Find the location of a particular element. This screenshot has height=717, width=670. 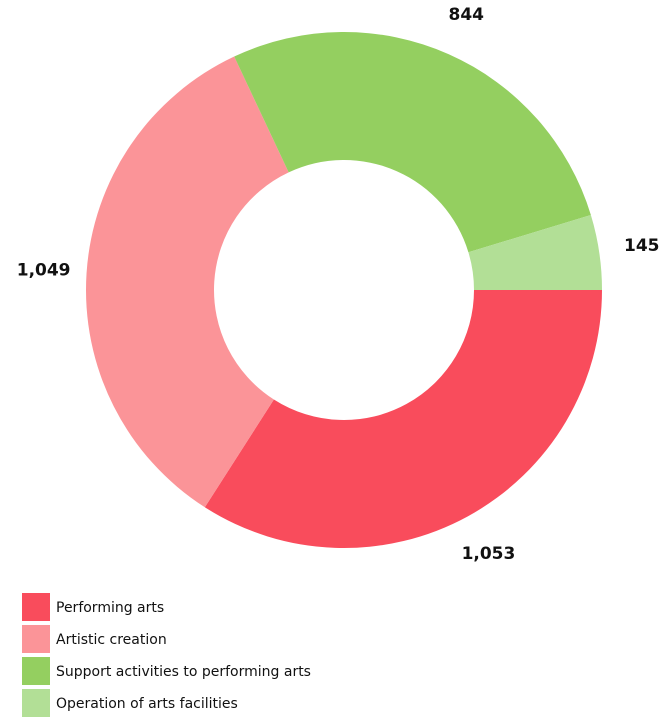

legend-label: Support activities to performing arts is located at coordinates (183, 672).